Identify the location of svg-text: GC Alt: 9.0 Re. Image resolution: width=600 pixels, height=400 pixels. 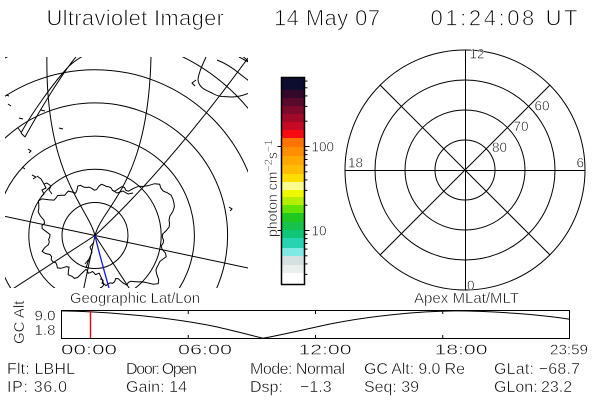
(414, 369).